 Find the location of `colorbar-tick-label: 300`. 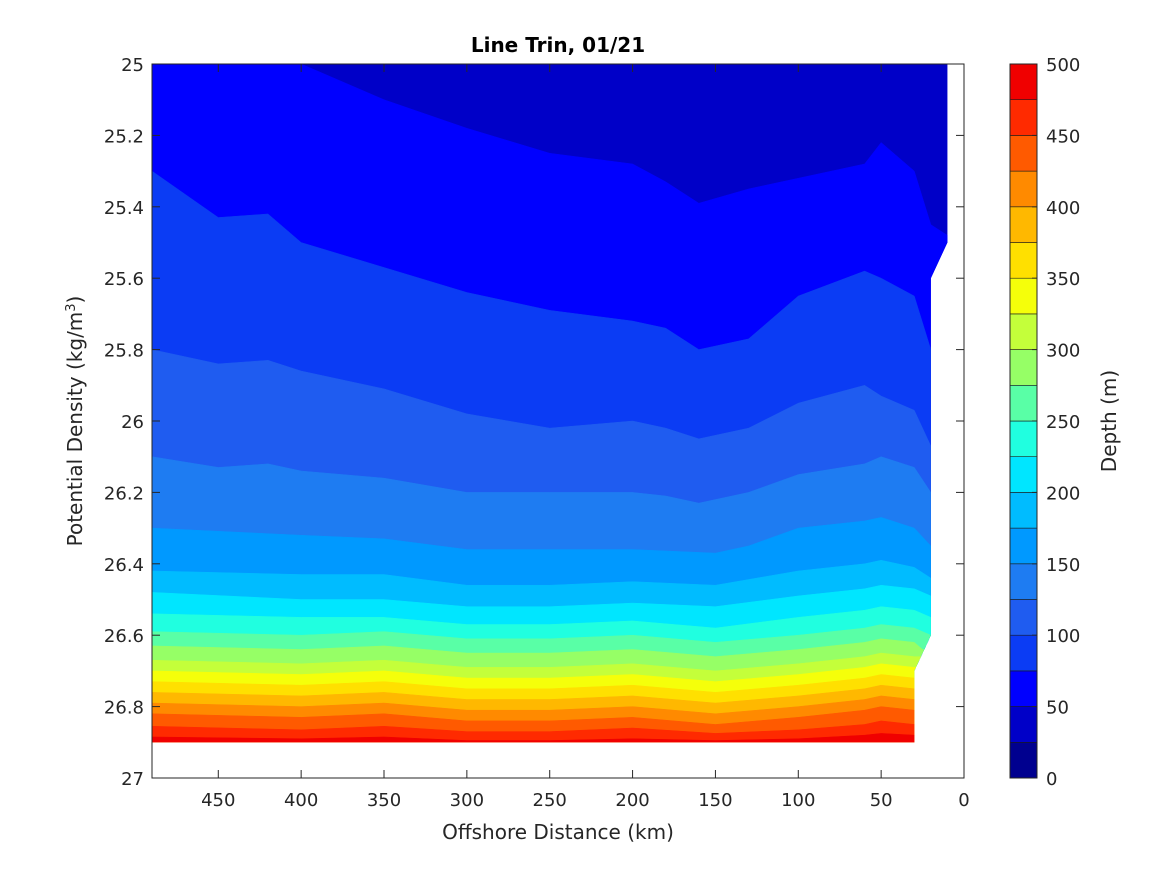

colorbar-tick-label: 300 is located at coordinates (1063, 351).